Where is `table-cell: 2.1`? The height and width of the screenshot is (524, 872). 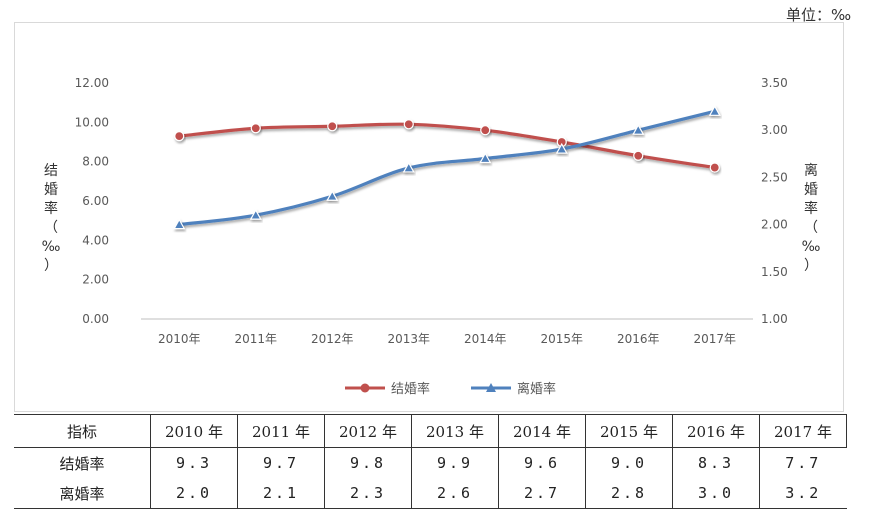 table-cell: 2.1 is located at coordinates (281, 493).